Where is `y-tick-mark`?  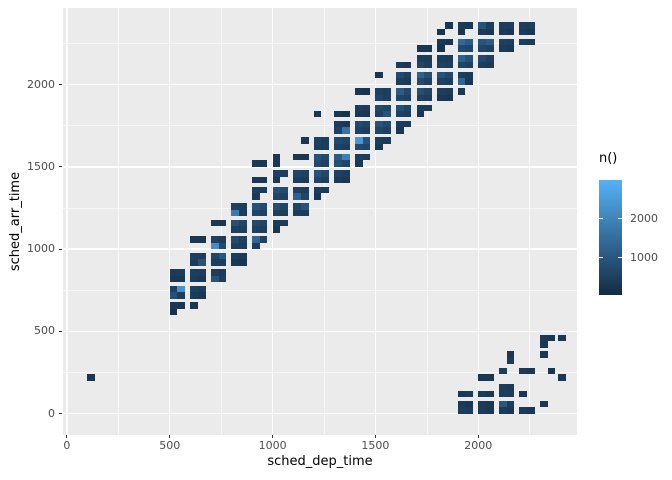 y-tick-mark is located at coordinates (60, 414).